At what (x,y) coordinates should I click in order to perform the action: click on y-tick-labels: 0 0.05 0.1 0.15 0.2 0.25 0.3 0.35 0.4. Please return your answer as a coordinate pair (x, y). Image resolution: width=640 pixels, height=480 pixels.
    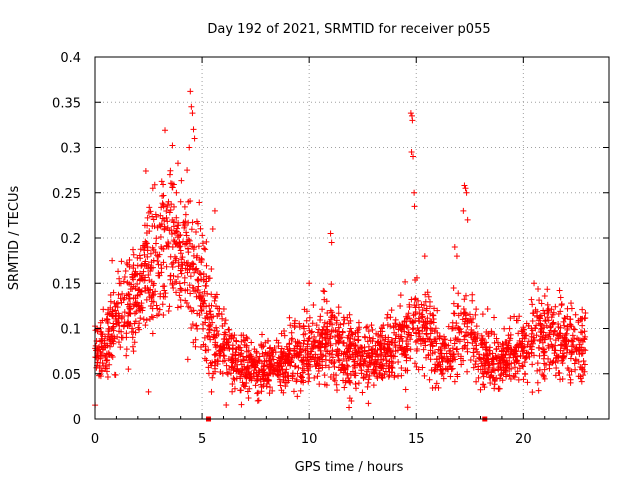
    Looking at the image, I should click on (66, 239).